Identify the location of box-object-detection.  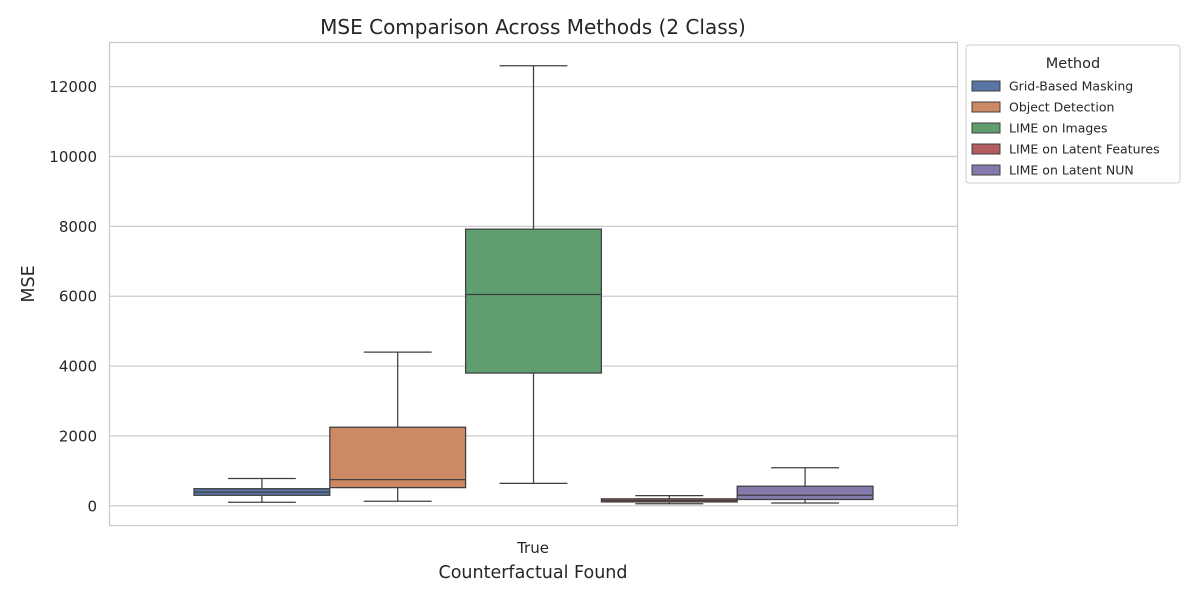
(398, 426).